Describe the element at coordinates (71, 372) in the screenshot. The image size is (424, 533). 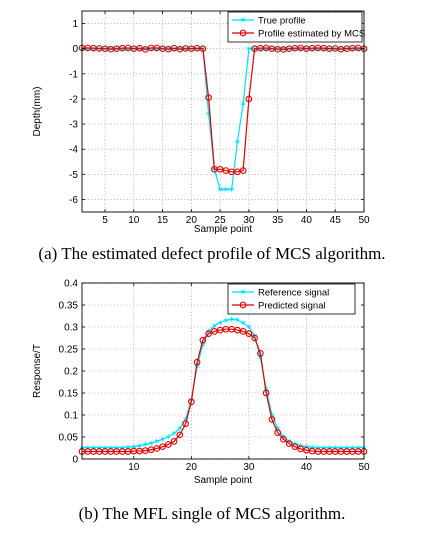
I see `y-tick-label: 0.2` at that location.